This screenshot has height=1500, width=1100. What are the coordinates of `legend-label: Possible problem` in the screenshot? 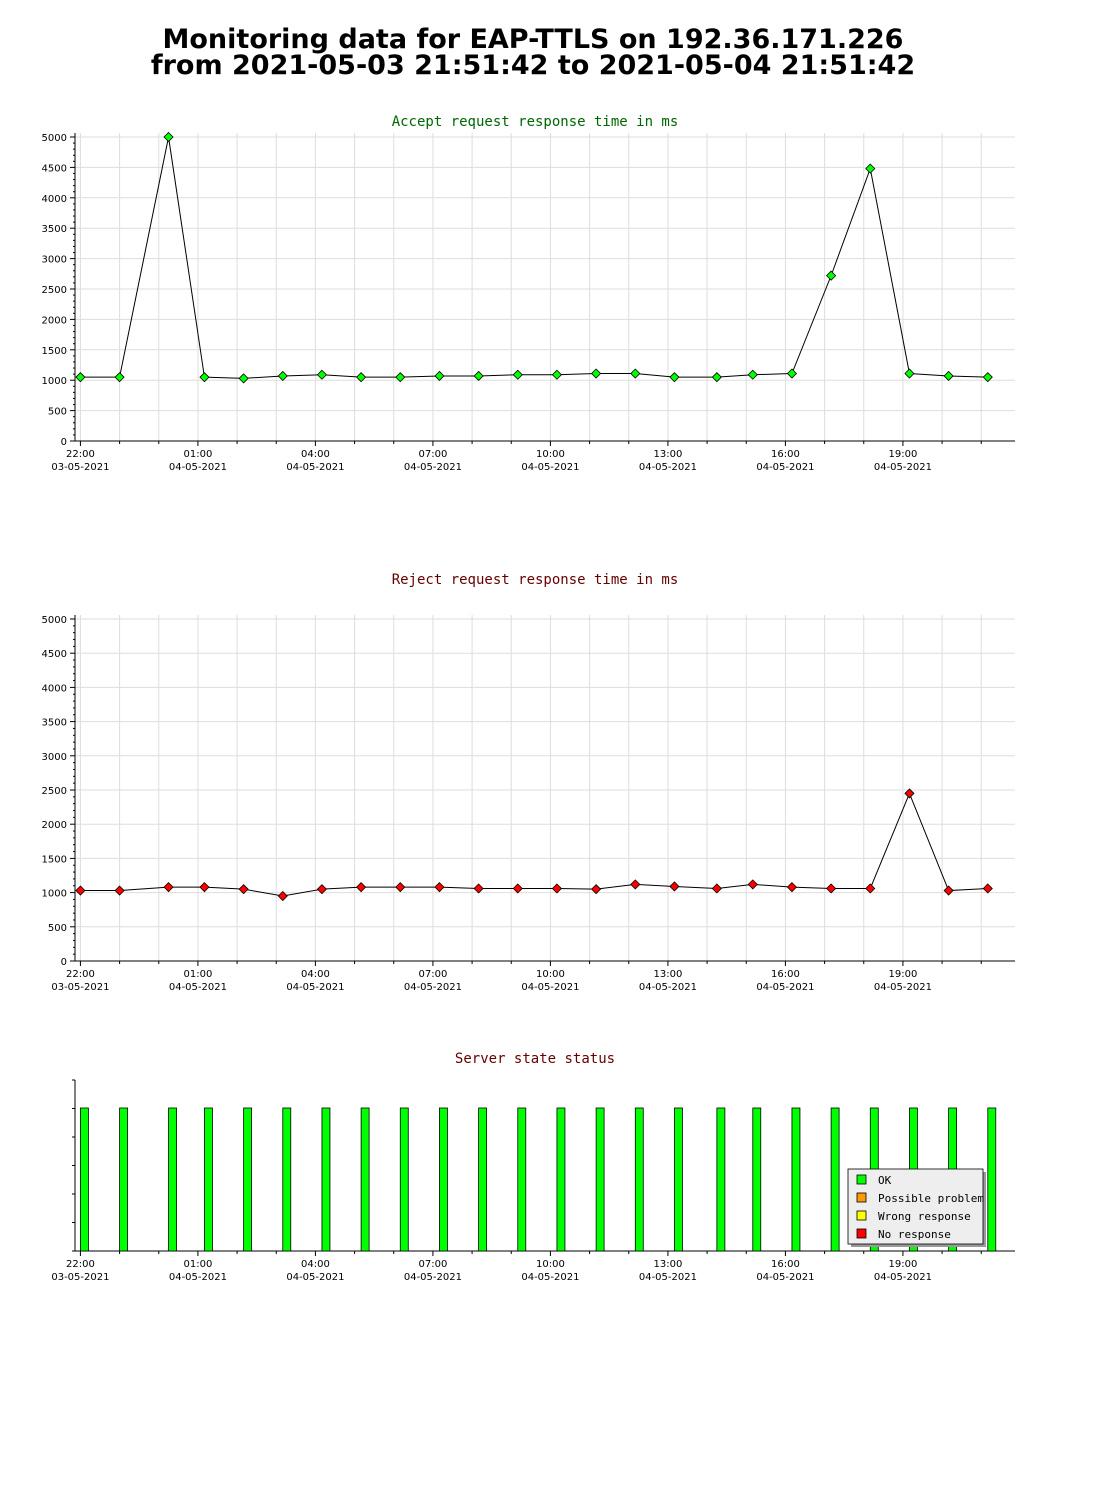 It's located at (931, 1198).